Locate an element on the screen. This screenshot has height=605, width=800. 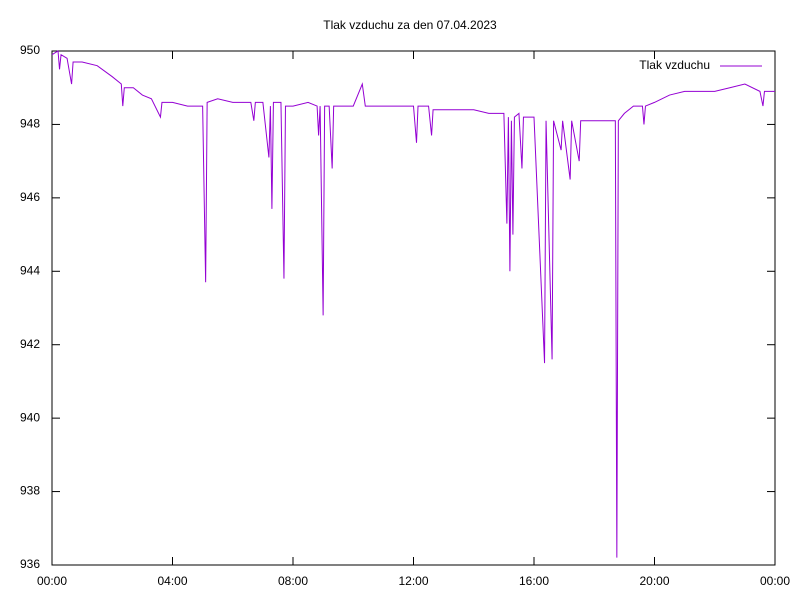
x-tick-label: 12:00 is located at coordinates (413, 581).